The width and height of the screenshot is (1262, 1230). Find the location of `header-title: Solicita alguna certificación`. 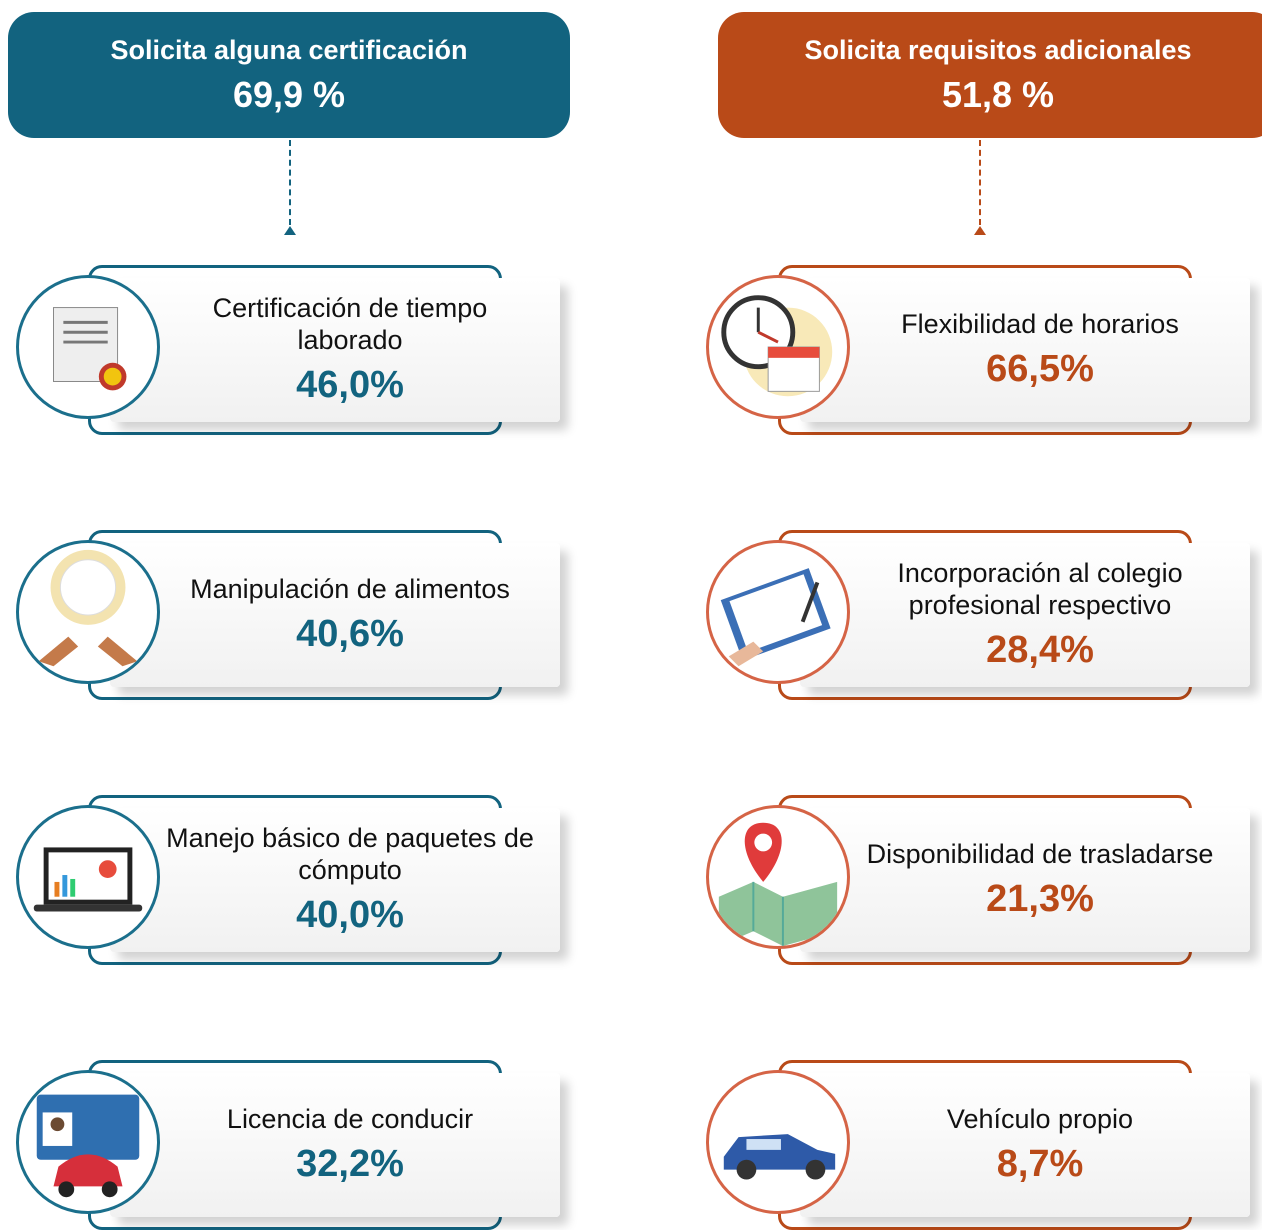

header-title: Solicita alguna certificación is located at coordinates (289, 49).